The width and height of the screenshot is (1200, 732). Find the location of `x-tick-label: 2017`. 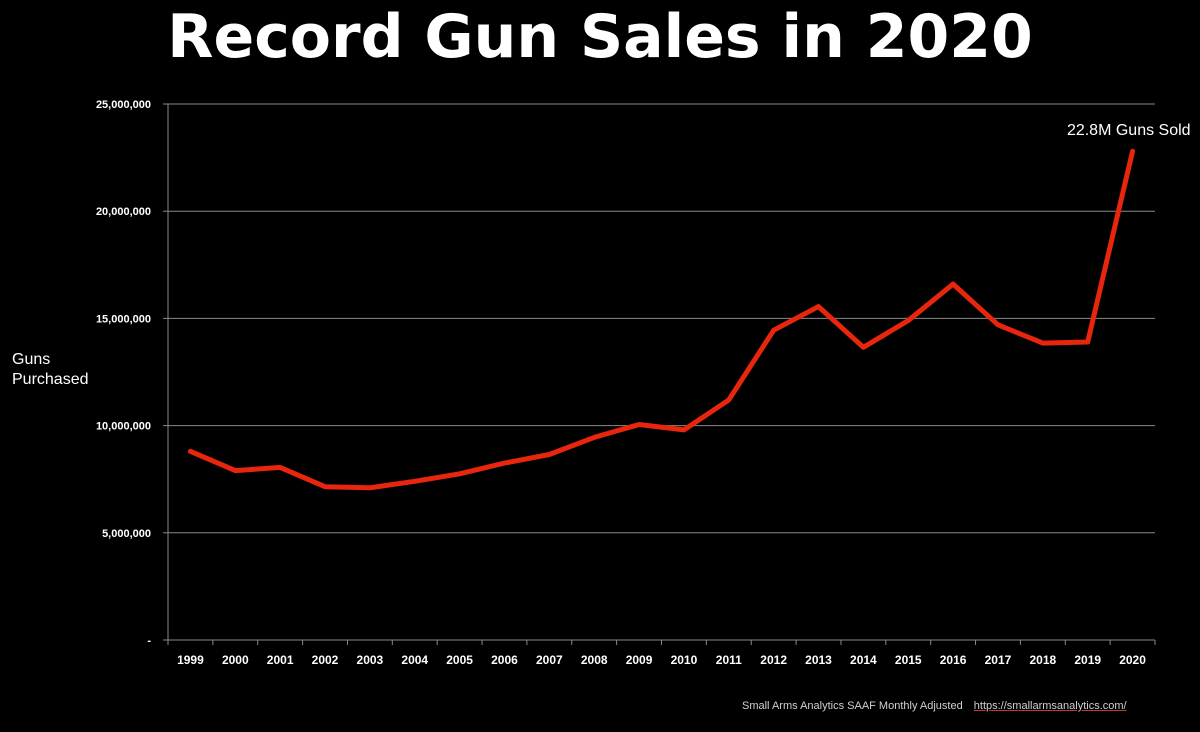

x-tick-label: 2017 is located at coordinates (998, 660).